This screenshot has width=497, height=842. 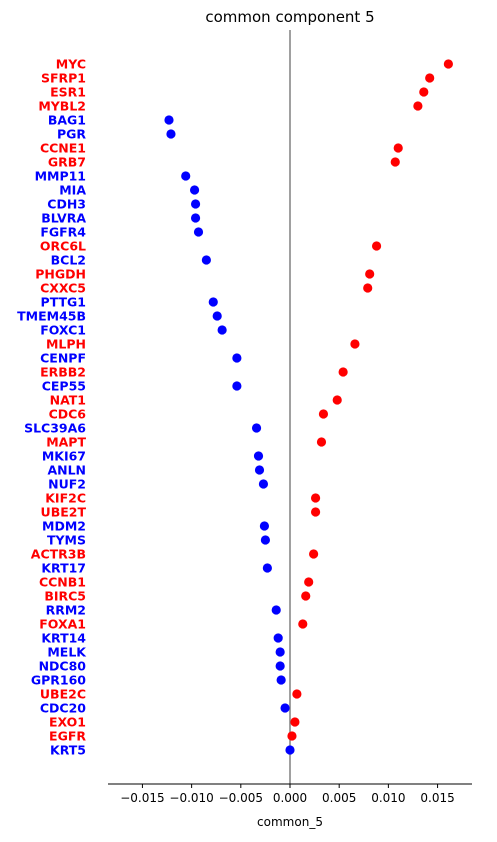 I want to click on gene-label: ORC6L, so click(x=63, y=246).